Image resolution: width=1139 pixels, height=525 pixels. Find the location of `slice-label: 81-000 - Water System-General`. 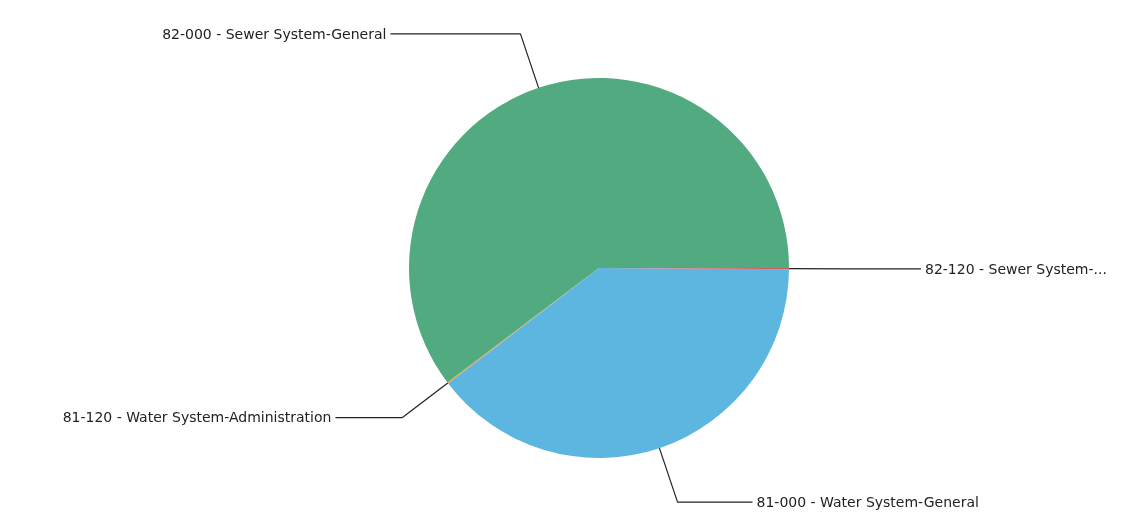

slice-label: 81-000 - Water System-General is located at coordinates (867, 502).